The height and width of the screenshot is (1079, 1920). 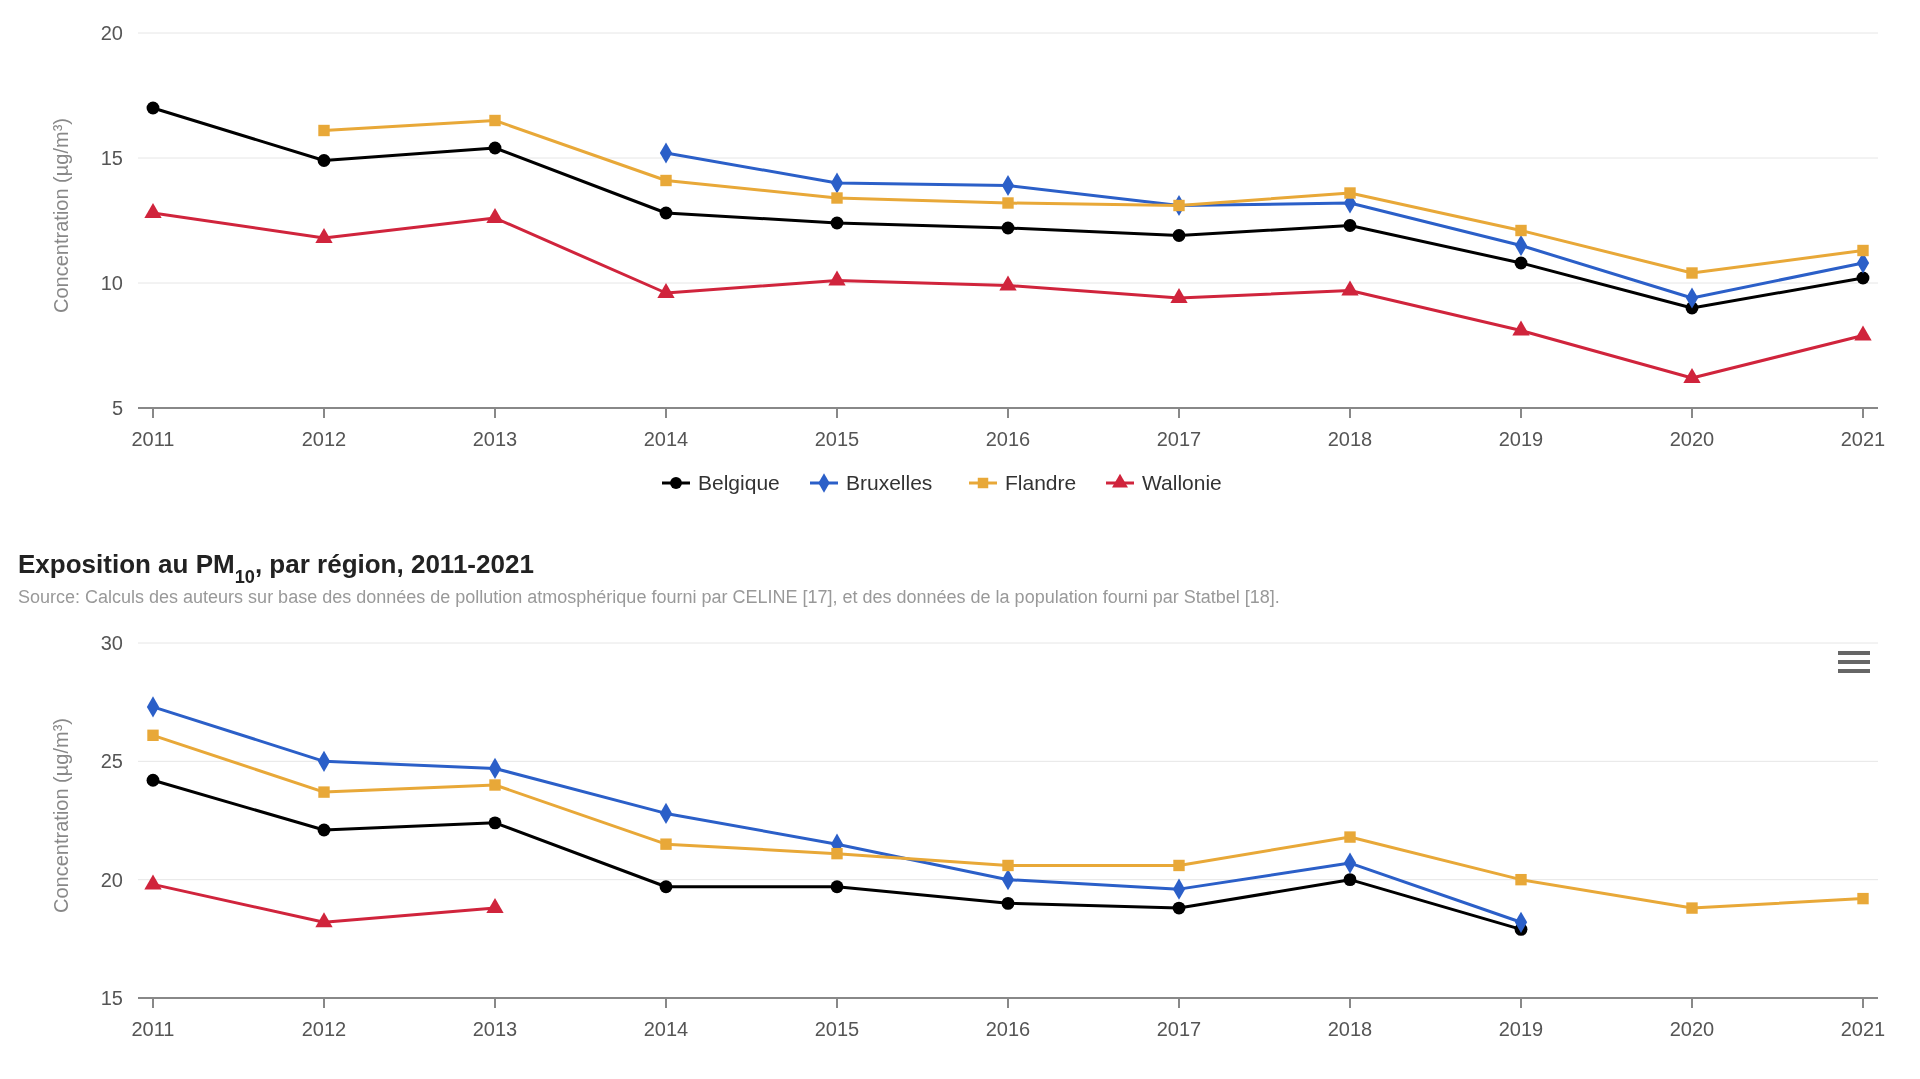 What do you see at coordinates (117, 408) in the screenshot?
I see `y-tick-label: 5` at bounding box center [117, 408].